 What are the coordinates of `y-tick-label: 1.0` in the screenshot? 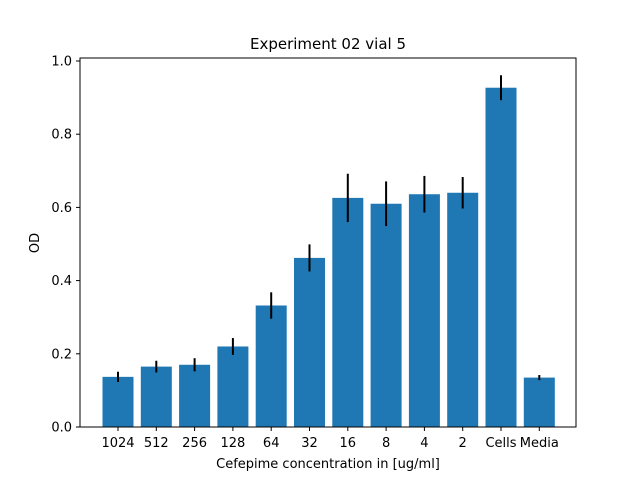 It's located at (61, 62).